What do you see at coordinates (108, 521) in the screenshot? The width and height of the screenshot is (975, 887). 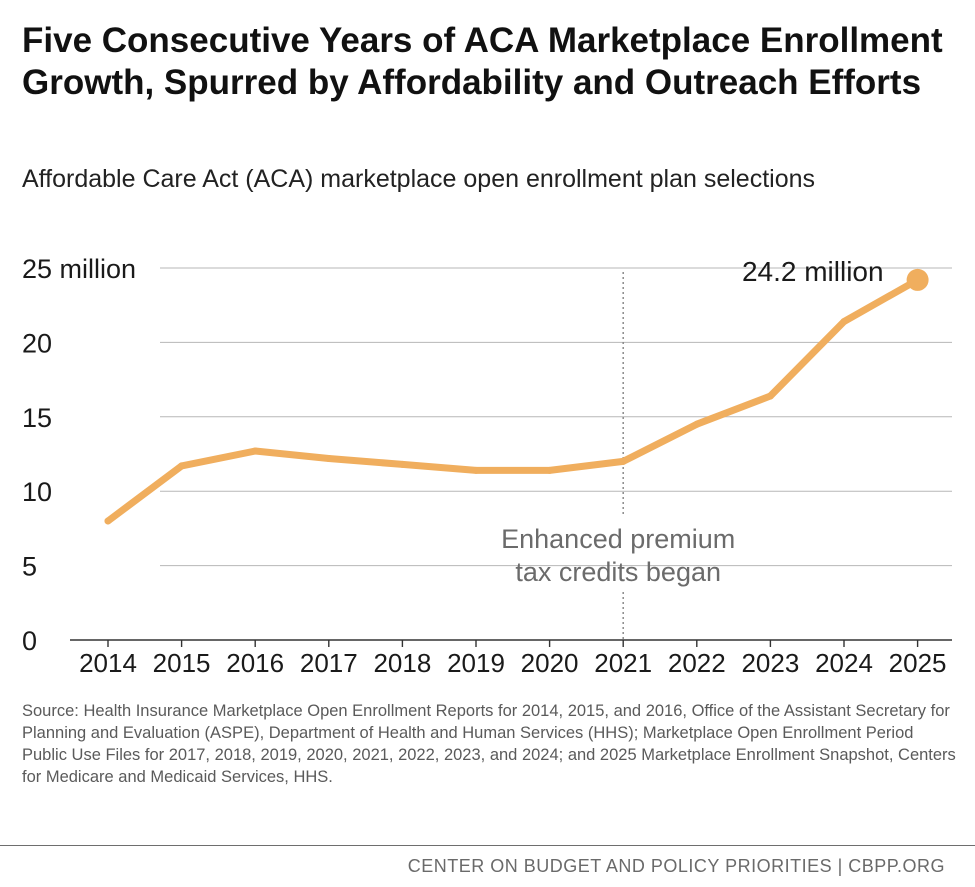 I see `data-point-2014` at bounding box center [108, 521].